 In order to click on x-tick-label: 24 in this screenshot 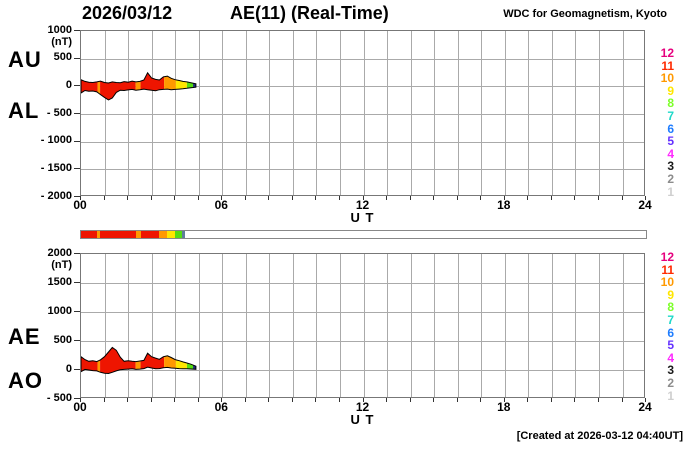, I will do `click(645, 407)`.